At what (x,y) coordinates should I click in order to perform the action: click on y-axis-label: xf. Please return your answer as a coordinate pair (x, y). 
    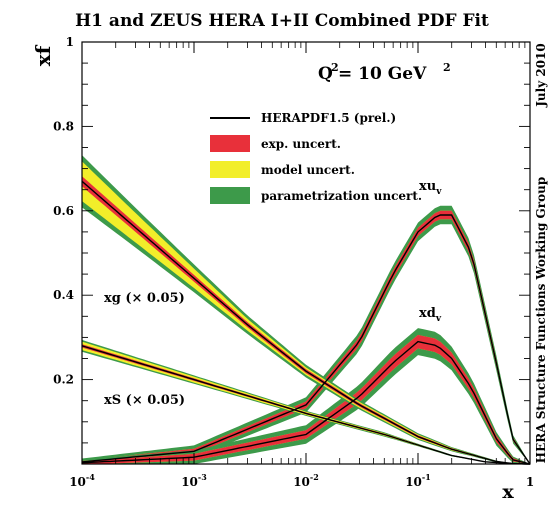
    Looking at the image, I should click on (43, 55).